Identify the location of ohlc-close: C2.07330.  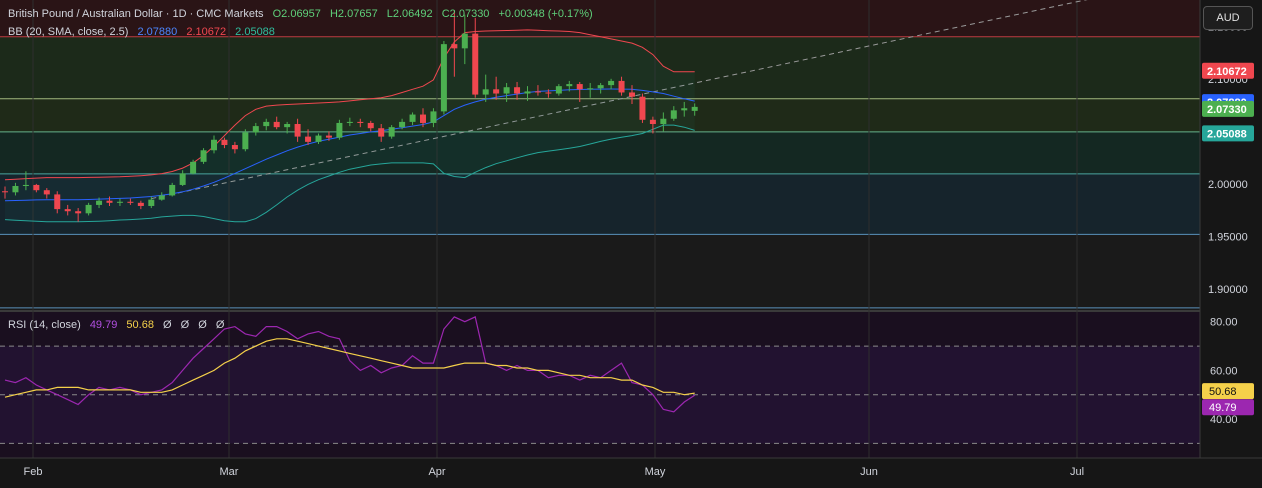
(465, 14).